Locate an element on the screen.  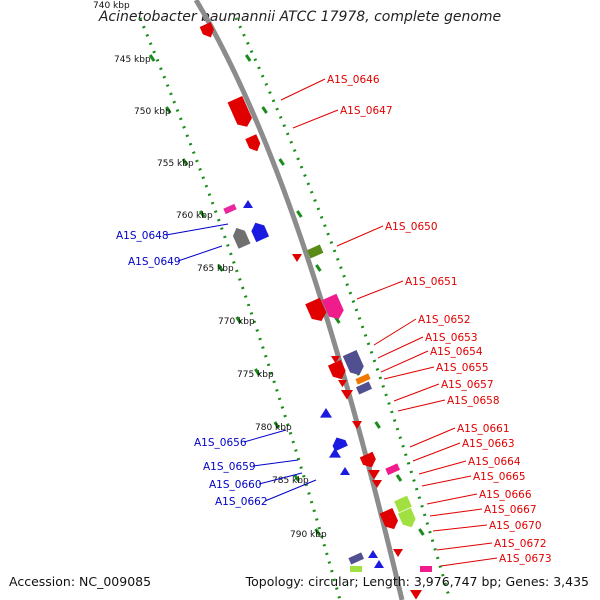
gene-label-reverse: A1S_0648 is located at coordinates (142, 236).